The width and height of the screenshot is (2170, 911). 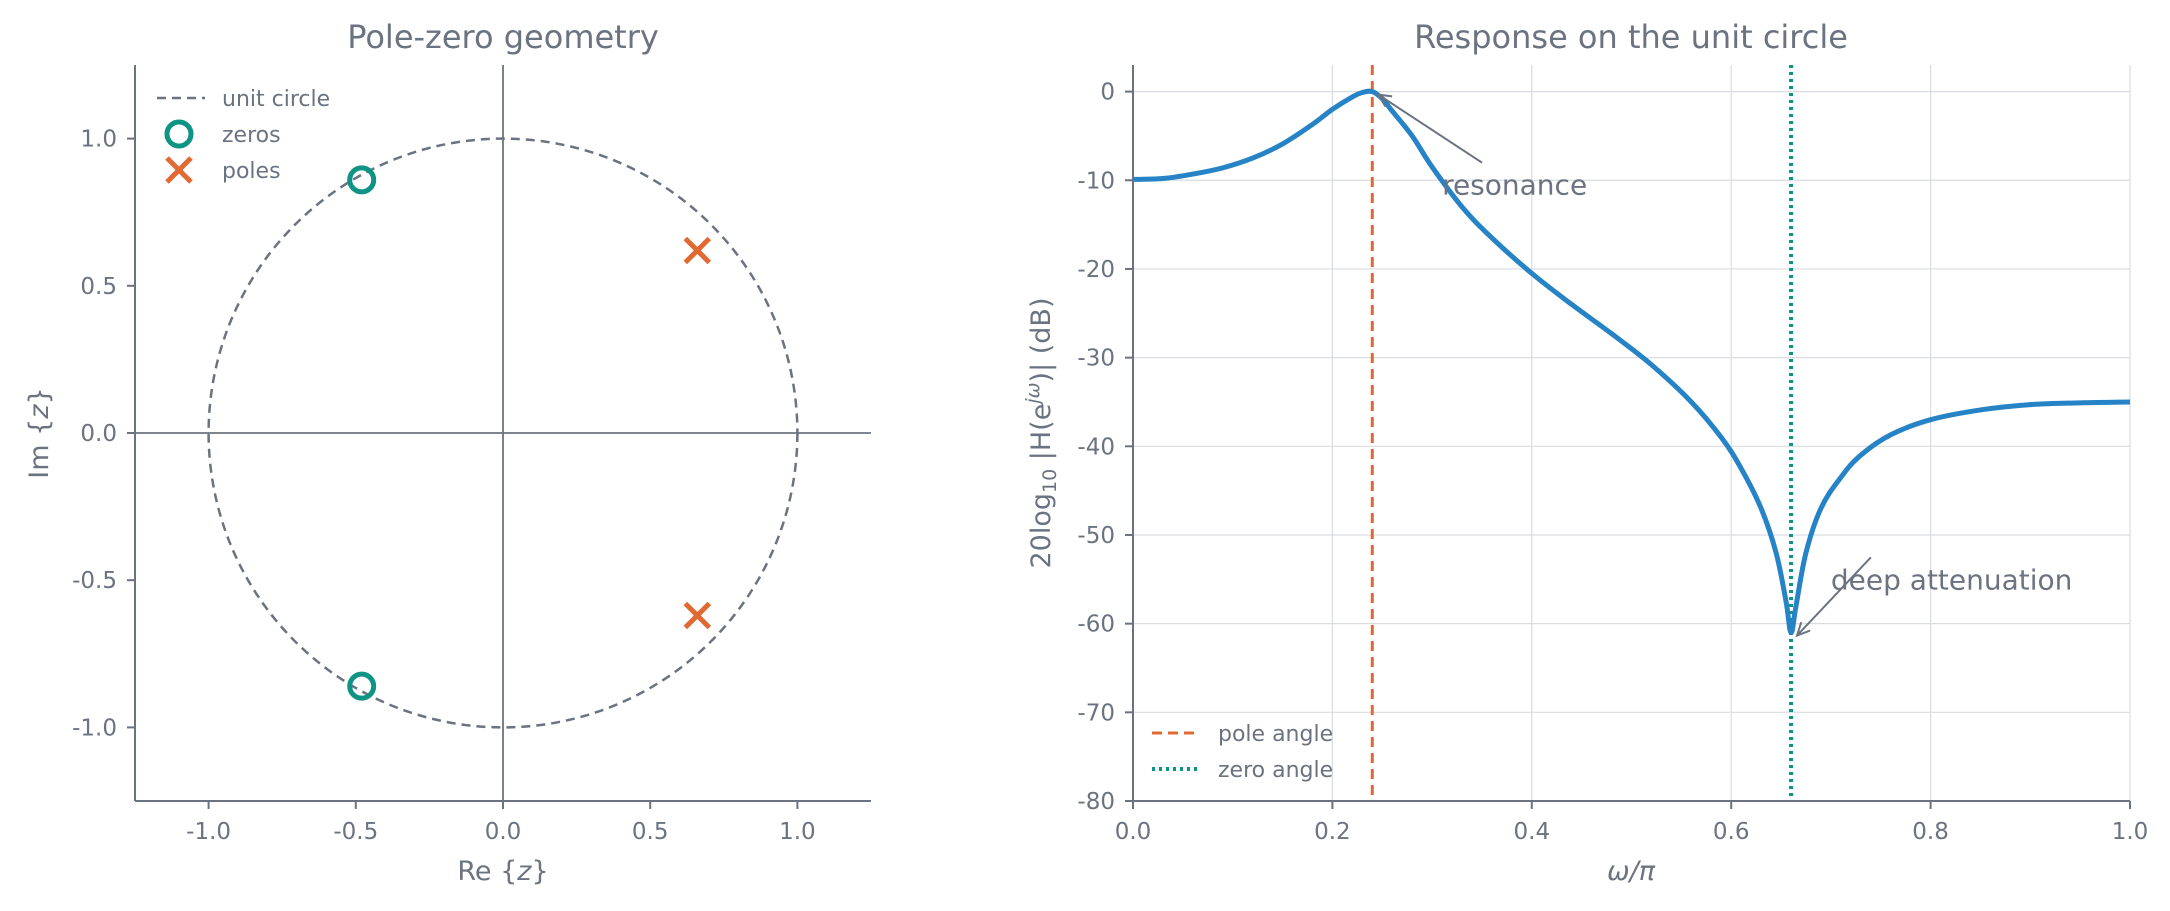 What do you see at coordinates (1242, 752) in the screenshot?
I see `response-legend: pole angle zero angle` at bounding box center [1242, 752].